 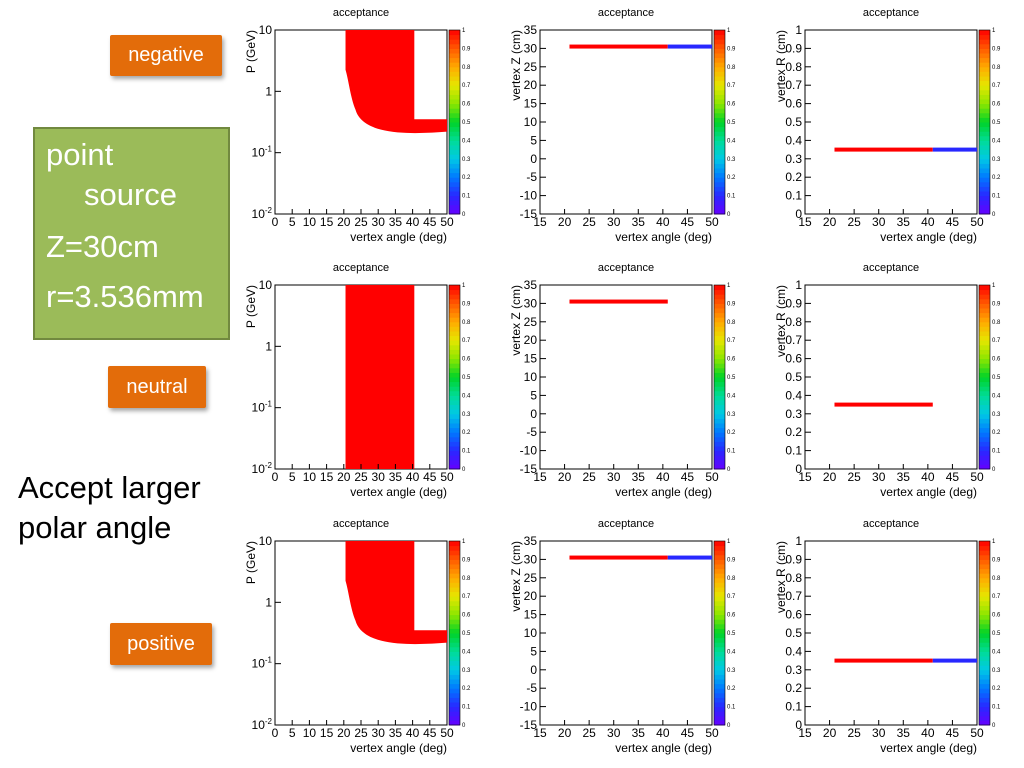 What do you see at coordinates (529, 469) in the screenshot?
I see `y-tick-label: -15` at bounding box center [529, 469].